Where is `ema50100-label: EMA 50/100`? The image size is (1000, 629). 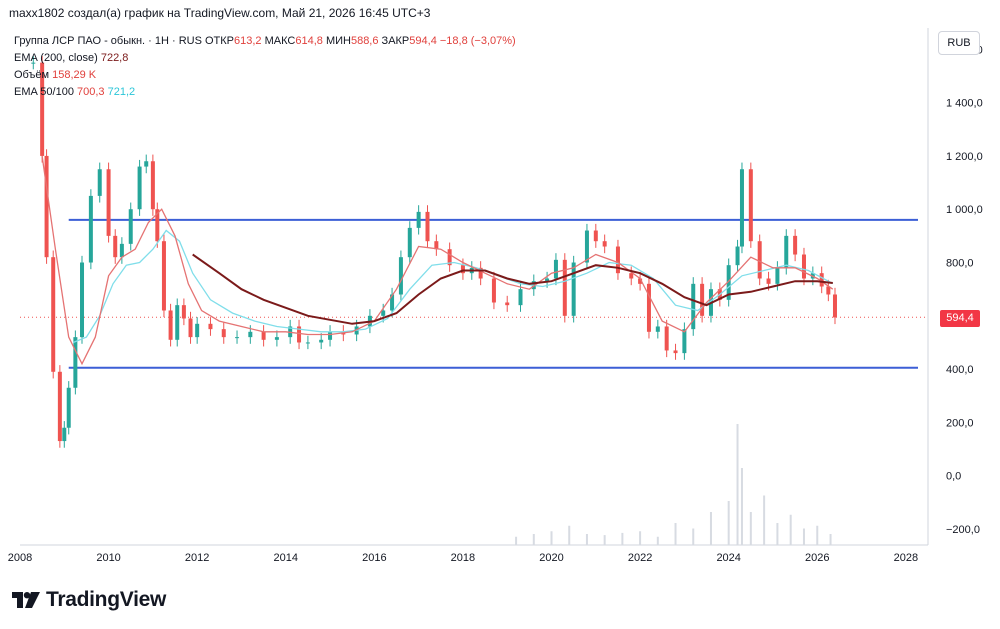 ema50100-label: EMA 50/100 is located at coordinates (44, 92).